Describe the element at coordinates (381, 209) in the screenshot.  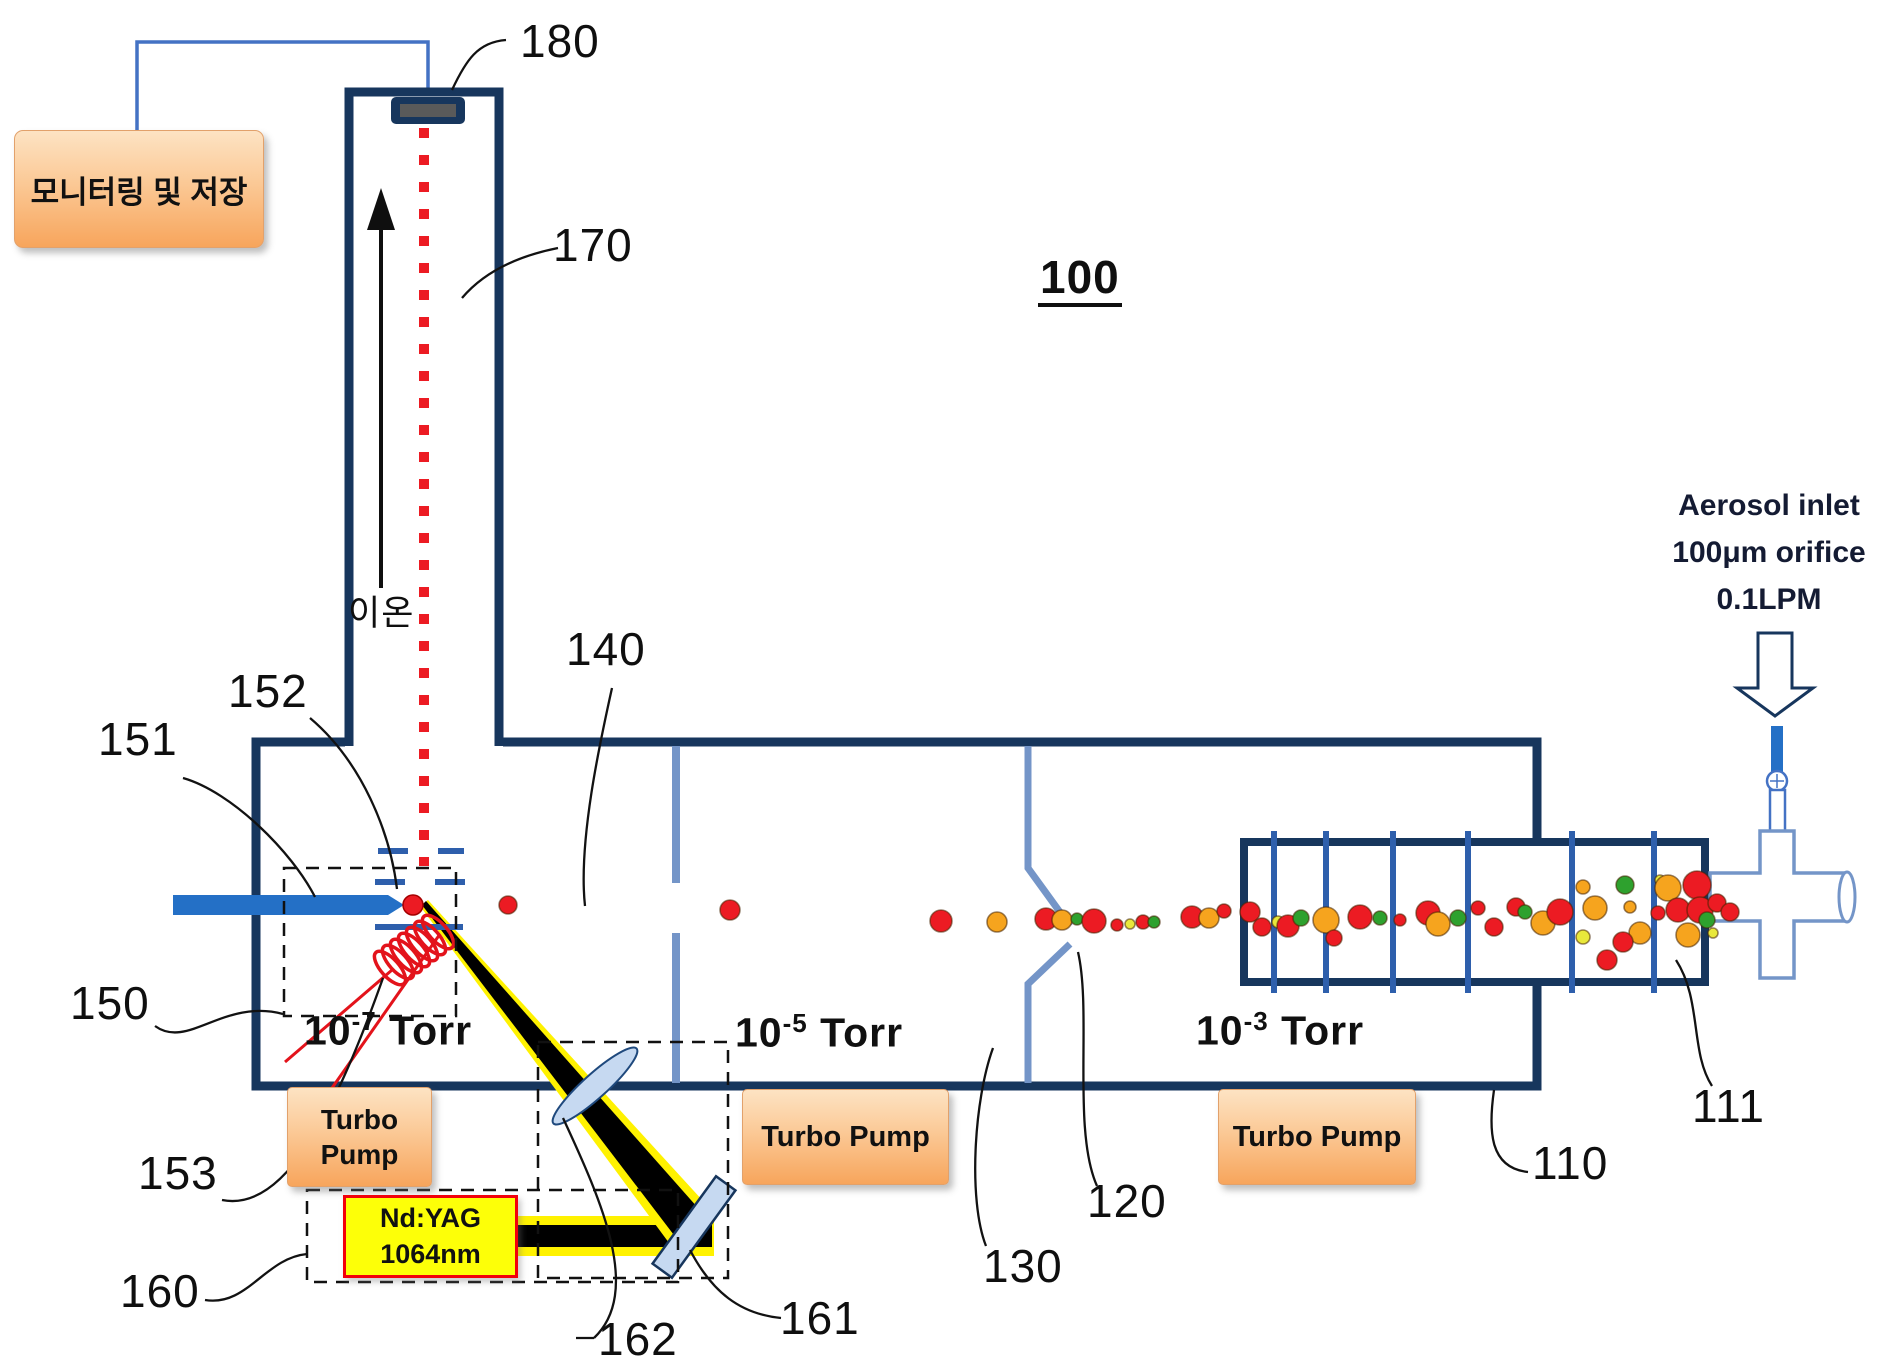
I see `ion-arrow-head` at that location.